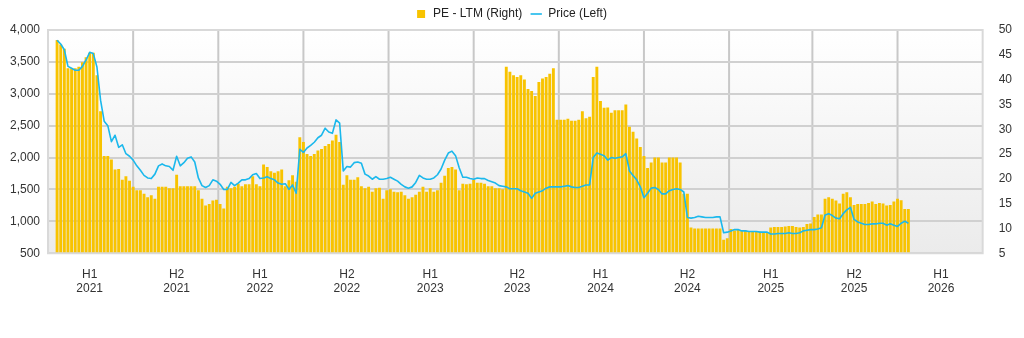 The height and width of the screenshot is (338, 1024). Describe the element at coordinates (260, 281) in the screenshot. I see `x-tick-label: H1 2022` at that location.